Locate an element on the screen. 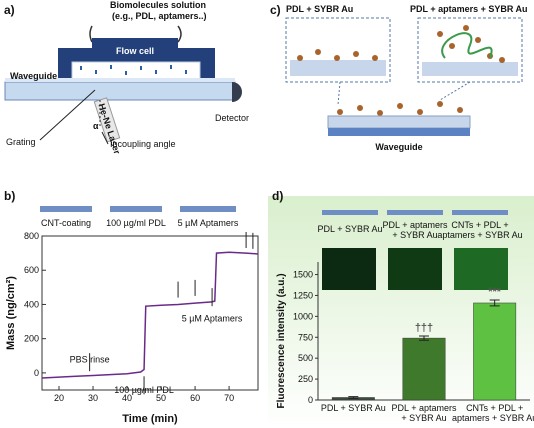 This screenshot has width=534, height=428. x-tick-label: PDL + aptamers + SYBR Au is located at coordinates (424, 413).